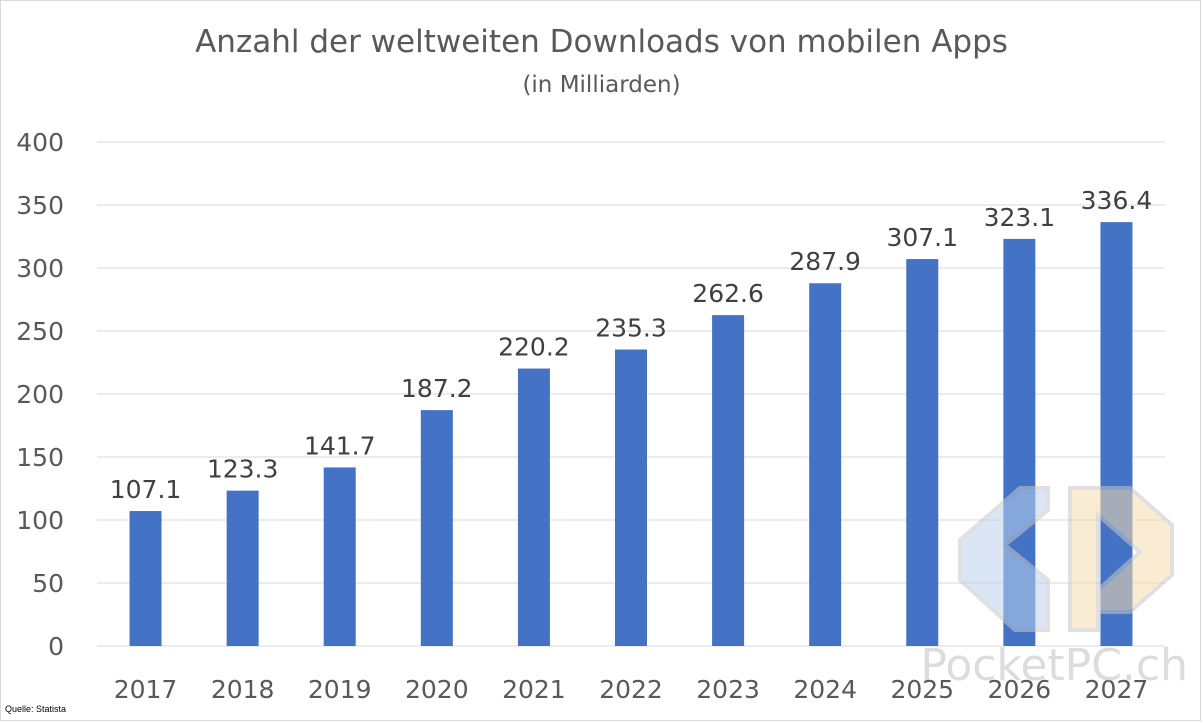 This screenshot has height=723, width=1203. Describe the element at coordinates (1117, 689) in the screenshot. I see `x-tick-label-2027: 2027` at that location.